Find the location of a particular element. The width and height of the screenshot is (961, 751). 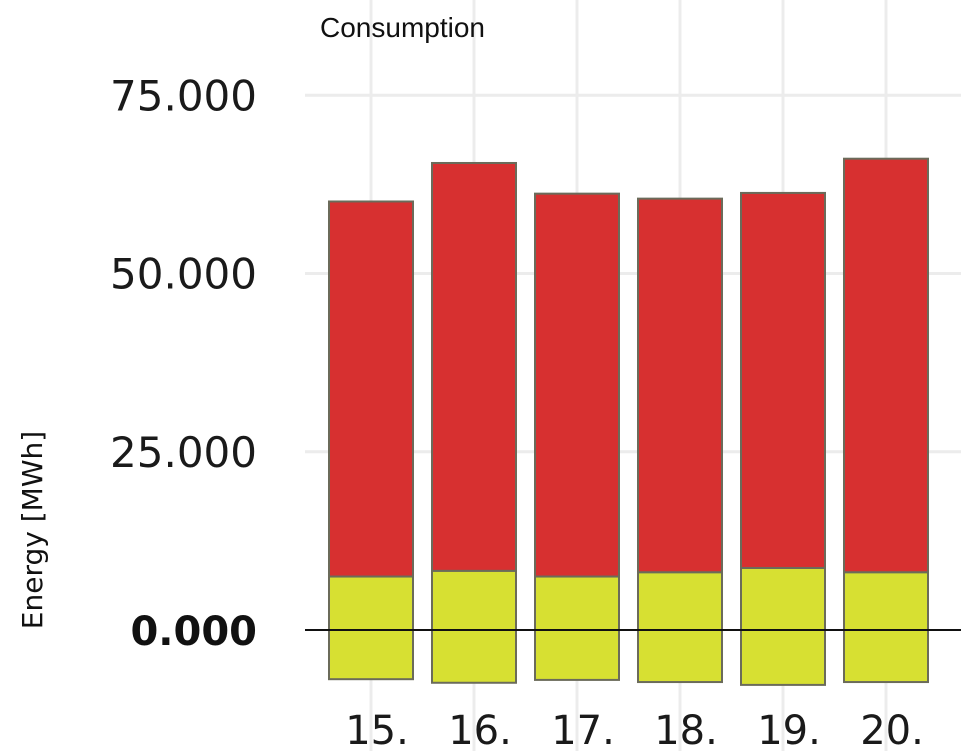

y-tick-label: 50.000 is located at coordinates (183, 274).